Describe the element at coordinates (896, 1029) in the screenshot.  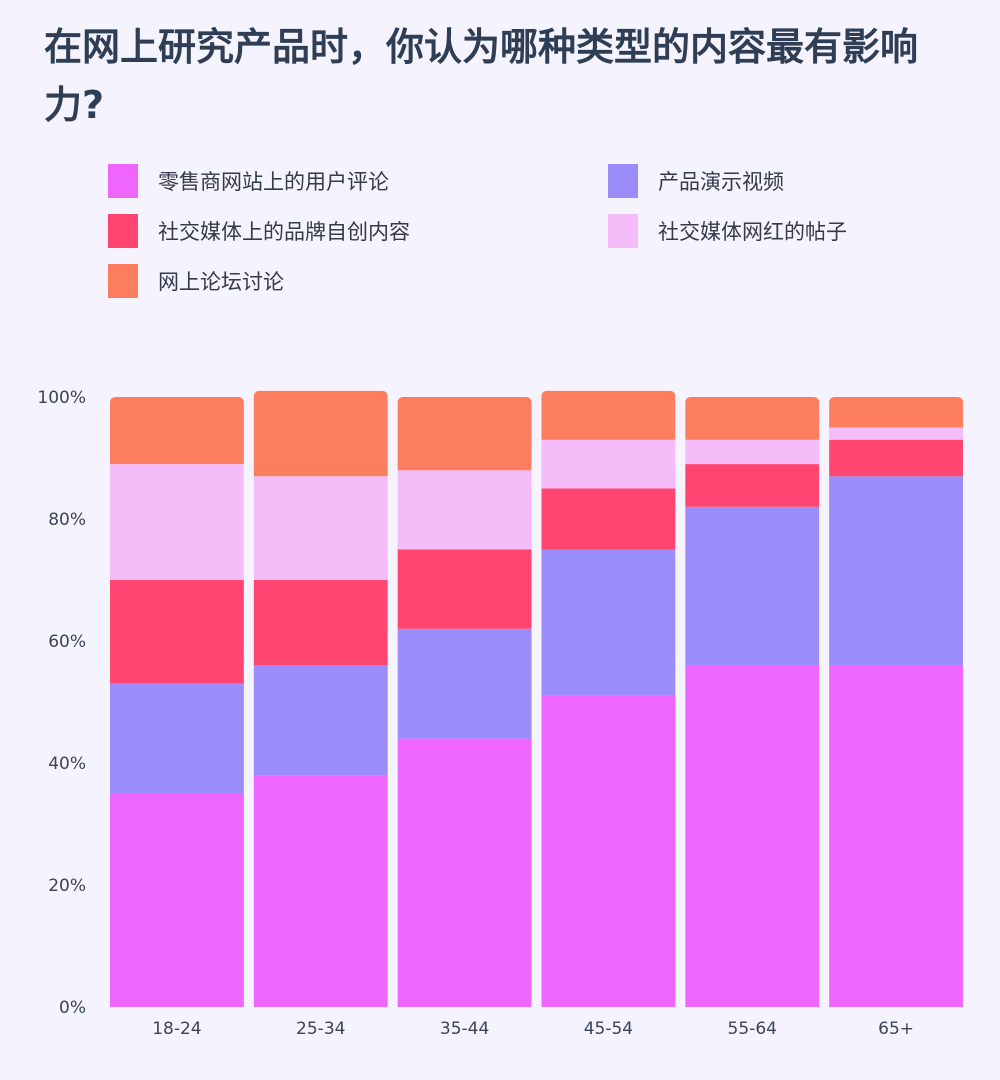
I see `x-tick-label: 65+` at that location.